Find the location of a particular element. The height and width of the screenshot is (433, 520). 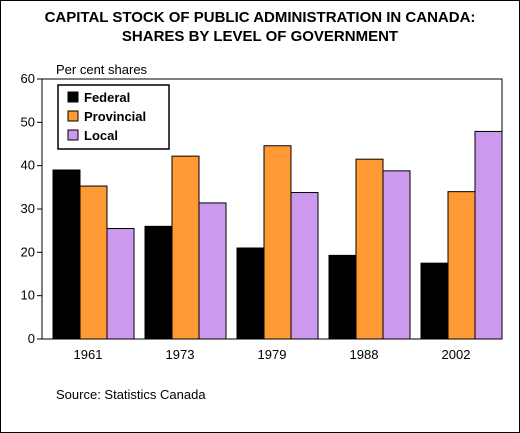

bar-provincial-1988 is located at coordinates (369, 249).